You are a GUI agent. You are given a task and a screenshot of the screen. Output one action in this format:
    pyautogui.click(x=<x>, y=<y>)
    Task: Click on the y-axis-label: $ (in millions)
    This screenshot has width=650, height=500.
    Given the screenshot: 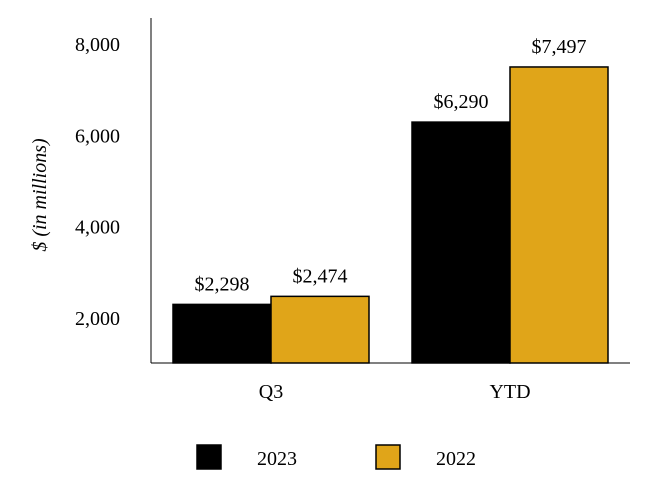 What is the action you would take?
    pyautogui.click(x=40, y=195)
    